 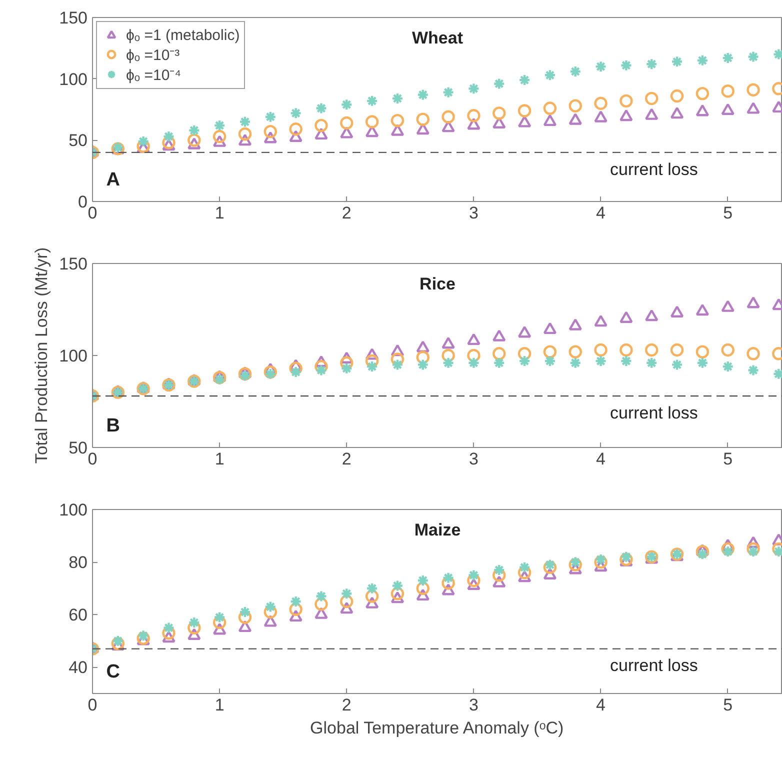 I want to click on annotation: B, so click(x=113, y=425).